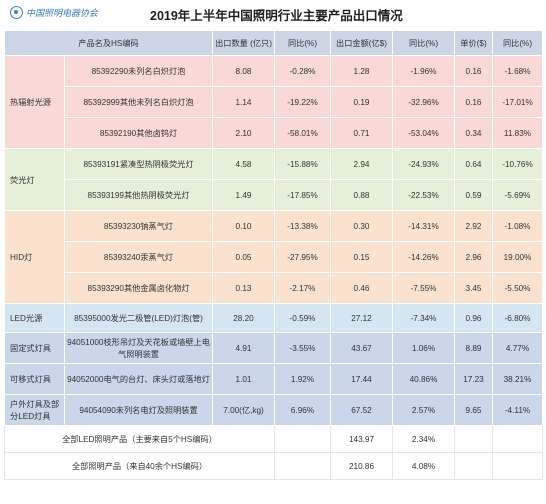 This screenshot has height=504, width=546. Describe the element at coordinates (243, 257) in the screenshot. I see `qty: 0.05` at that location.